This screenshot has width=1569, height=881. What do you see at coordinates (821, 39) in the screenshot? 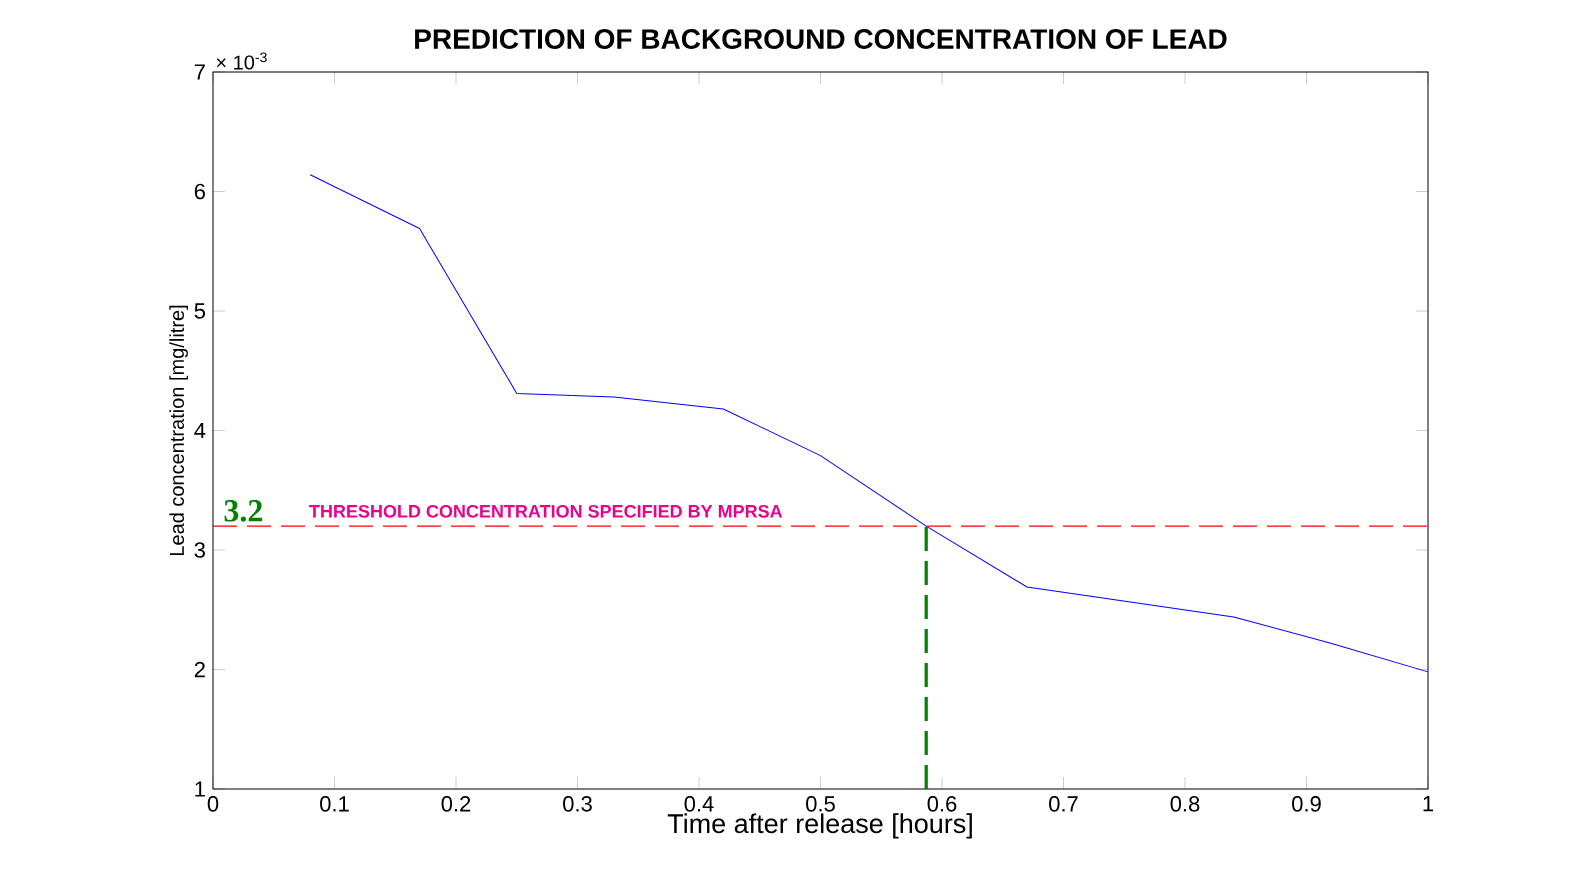
I see `chart-title: PREDICTION OF BACKGROUND CONCENTRATION OF LEAD` at bounding box center [821, 39].